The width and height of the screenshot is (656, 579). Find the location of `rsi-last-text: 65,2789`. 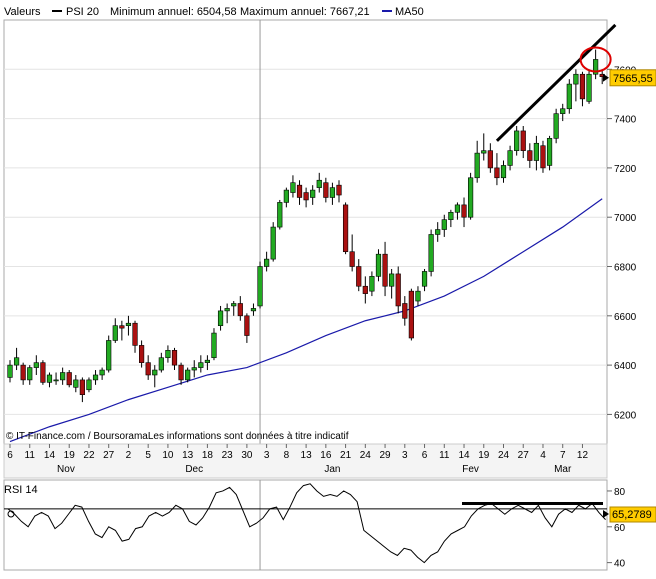

rsi-last-text: 65,2789 is located at coordinates (632, 515).